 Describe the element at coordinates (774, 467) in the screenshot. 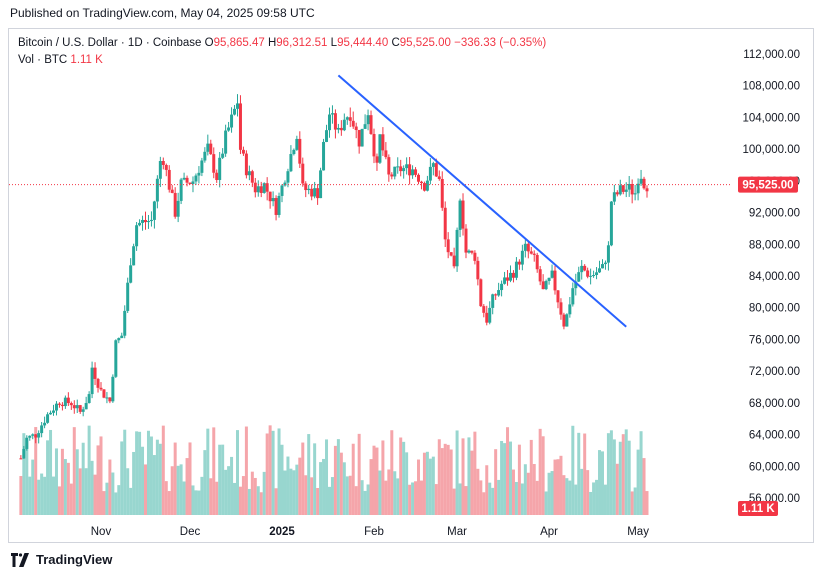

I see `y-tick-label: 60,000.00` at that location.